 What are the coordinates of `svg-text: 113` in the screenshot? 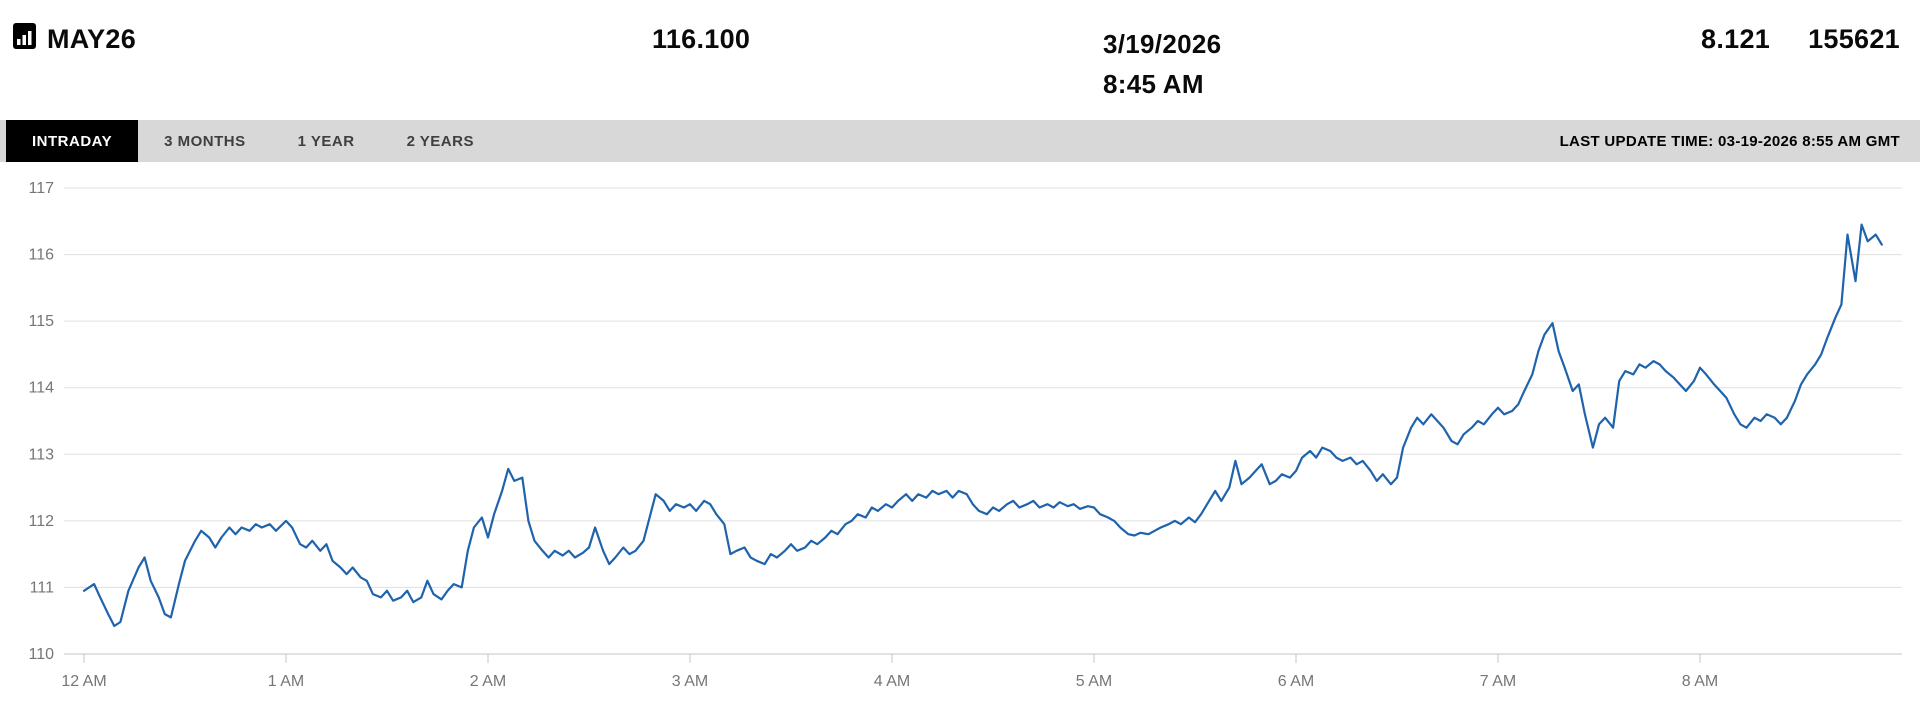 It's located at (41, 454).